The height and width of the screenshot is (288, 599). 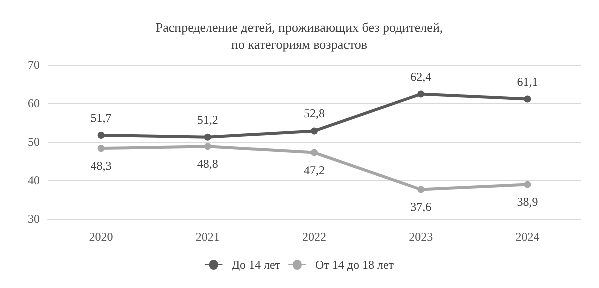 What do you see at coordinates (257, 265) in the screenshot?
I see `legend-label: До 14 лет` at bounding box center [257, 265].